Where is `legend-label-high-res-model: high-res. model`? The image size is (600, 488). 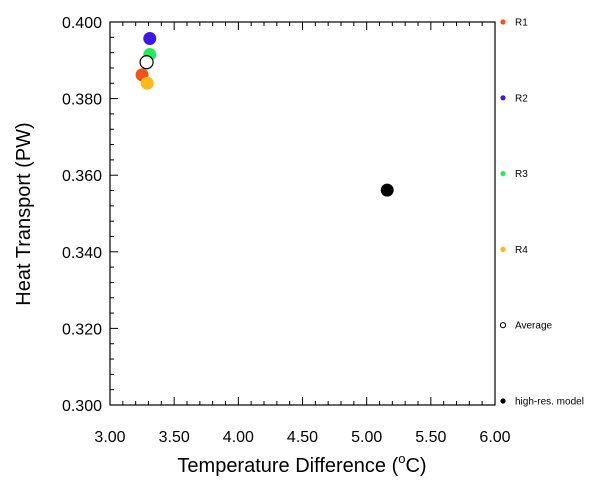
legend-label-high-res-model: high-res. model is located at coordinates (549, 402).